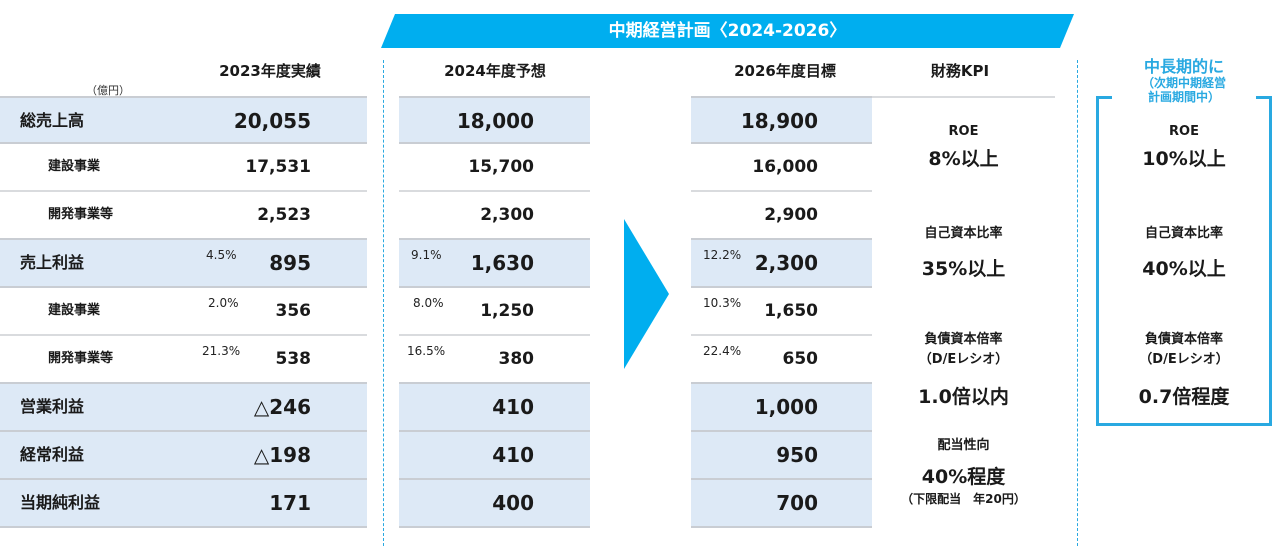 The height and width of the screenshot is (546, 1275). What do you see at coordinates (278, 167) in the screenshot?
I see `actual-value: 17,531` at bounding box center [278, 167].